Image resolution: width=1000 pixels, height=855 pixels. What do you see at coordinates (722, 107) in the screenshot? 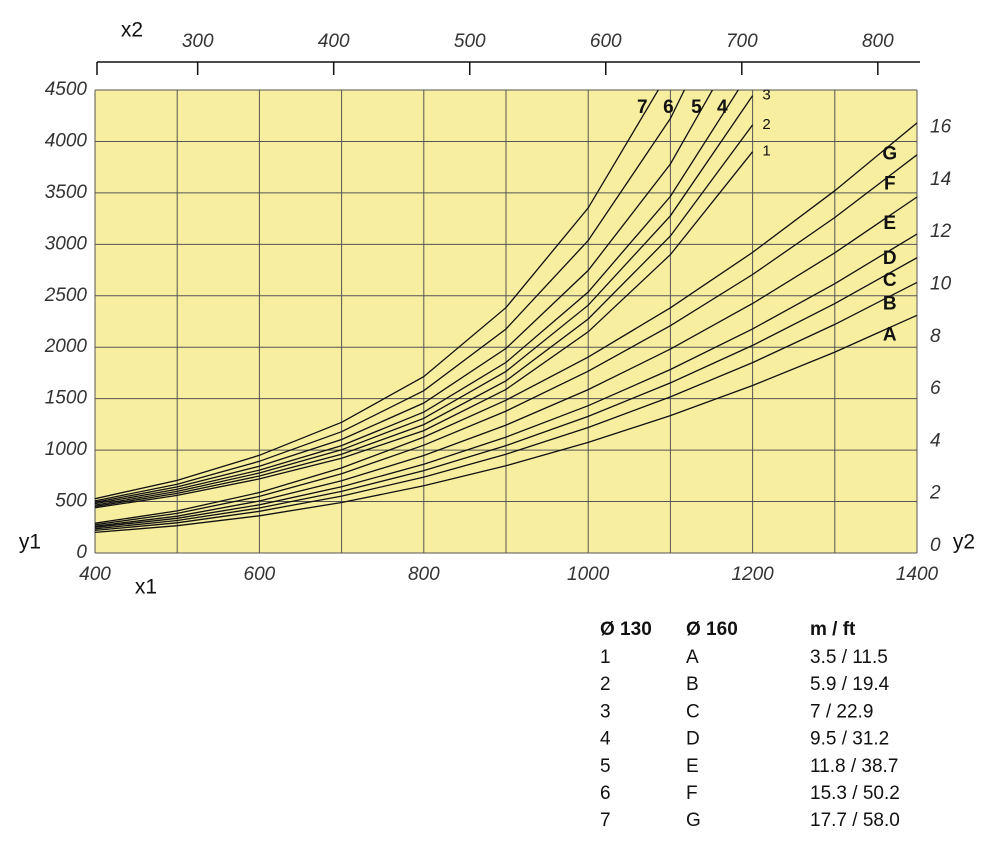
I see `series-label: 4` at bounding box center [722, 107].